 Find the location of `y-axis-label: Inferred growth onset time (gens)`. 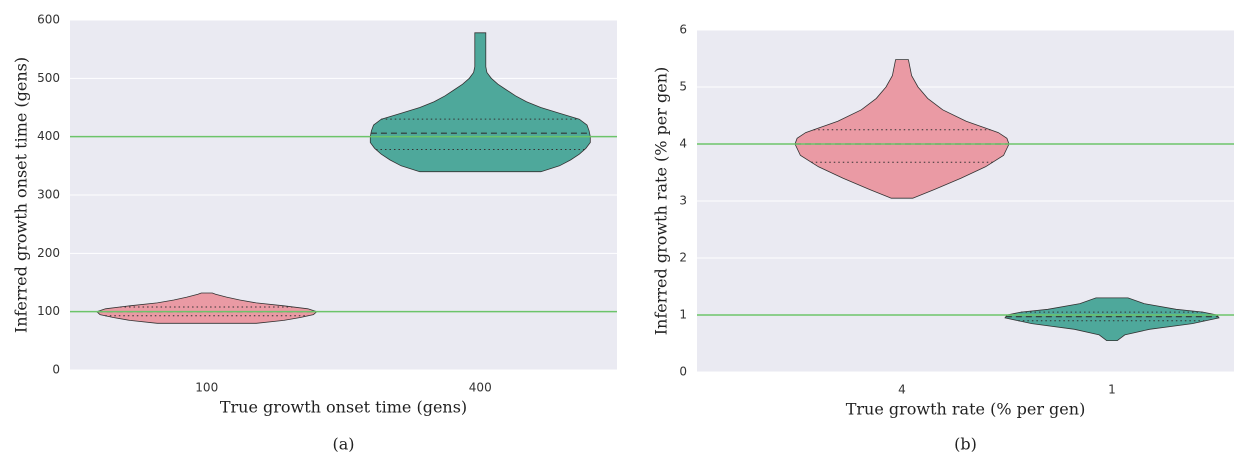

y-axis-label: Inferred growth onset time (gens) is located at coordinates (21, 195).